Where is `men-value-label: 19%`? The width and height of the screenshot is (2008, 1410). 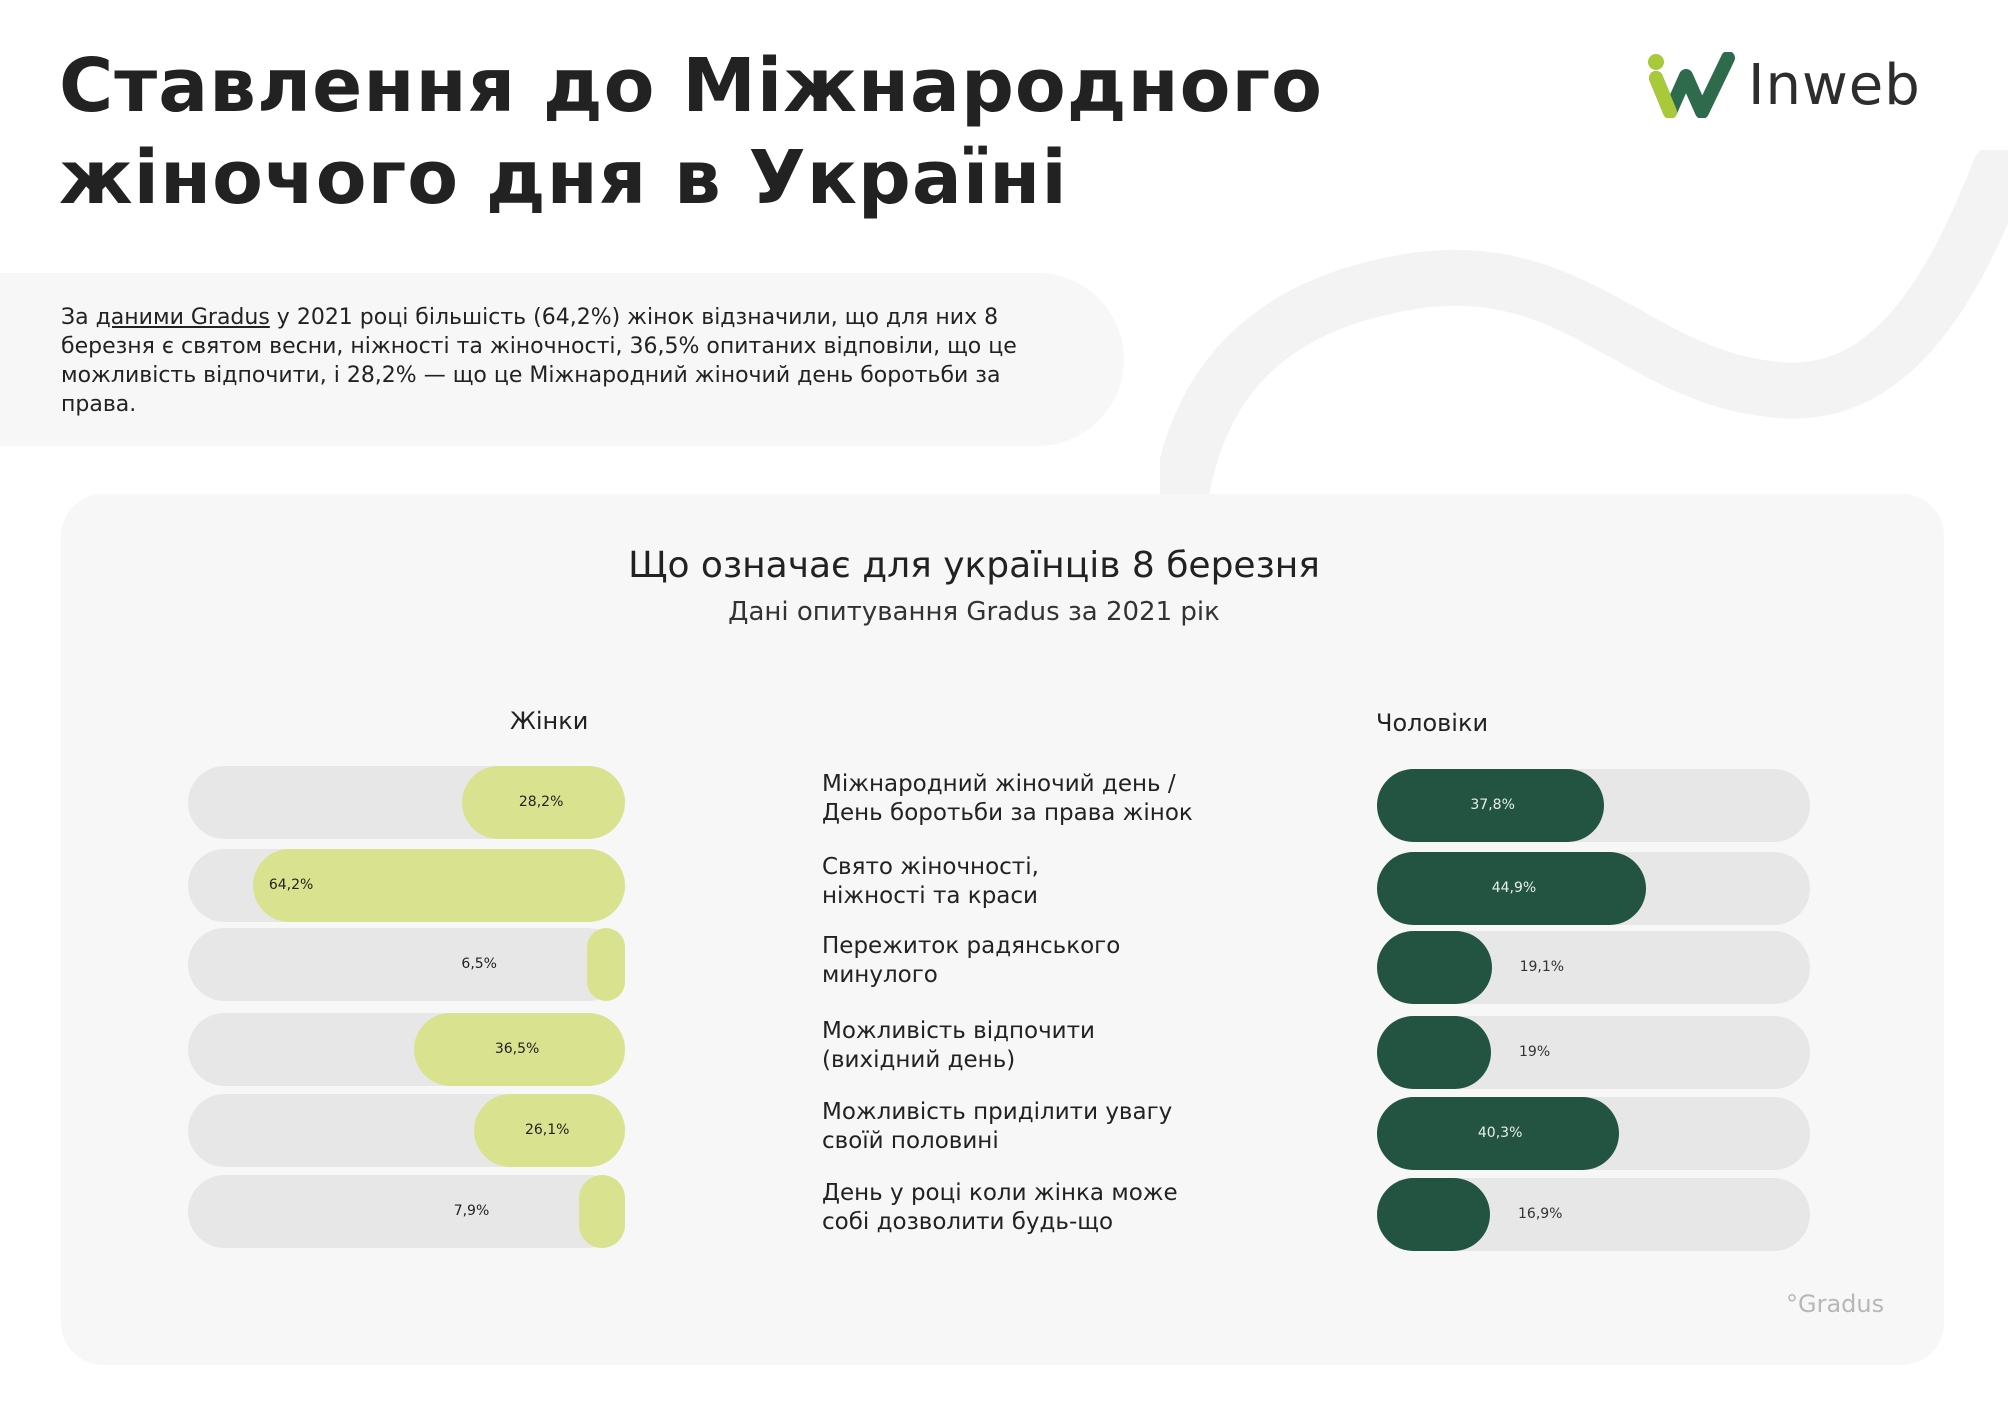
men-value-label: 19% is located at coordinates (1535, 1052).